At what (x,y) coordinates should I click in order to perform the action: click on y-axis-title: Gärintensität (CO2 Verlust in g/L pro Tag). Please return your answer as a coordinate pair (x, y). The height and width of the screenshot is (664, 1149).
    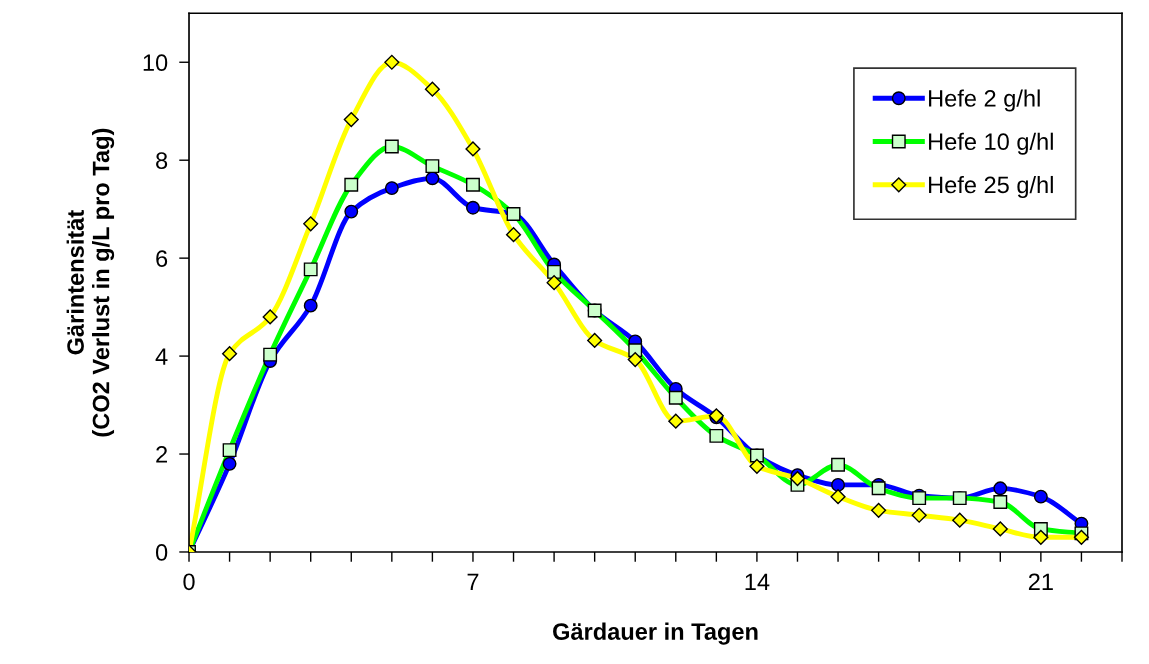
    Looking at the image, I should click on (90, 282).